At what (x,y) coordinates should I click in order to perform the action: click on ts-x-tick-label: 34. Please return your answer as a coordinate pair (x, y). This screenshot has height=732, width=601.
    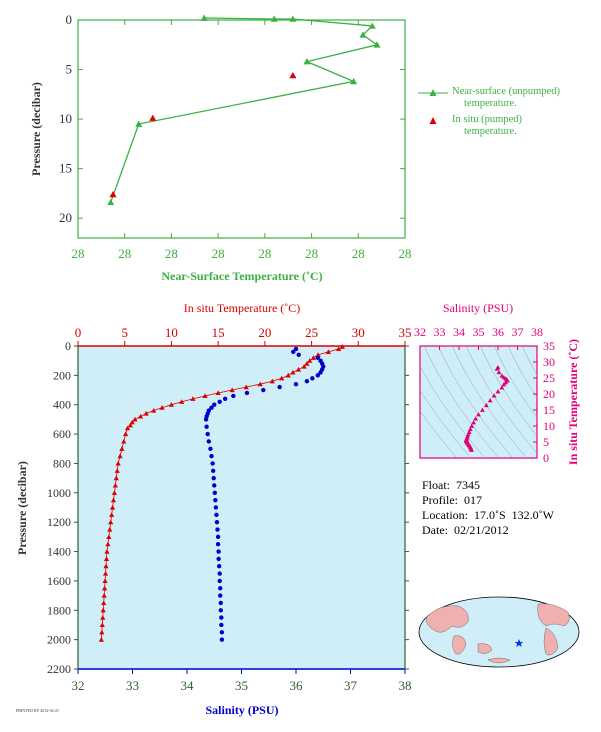
    Looking at the image, I should click on (459, 332).